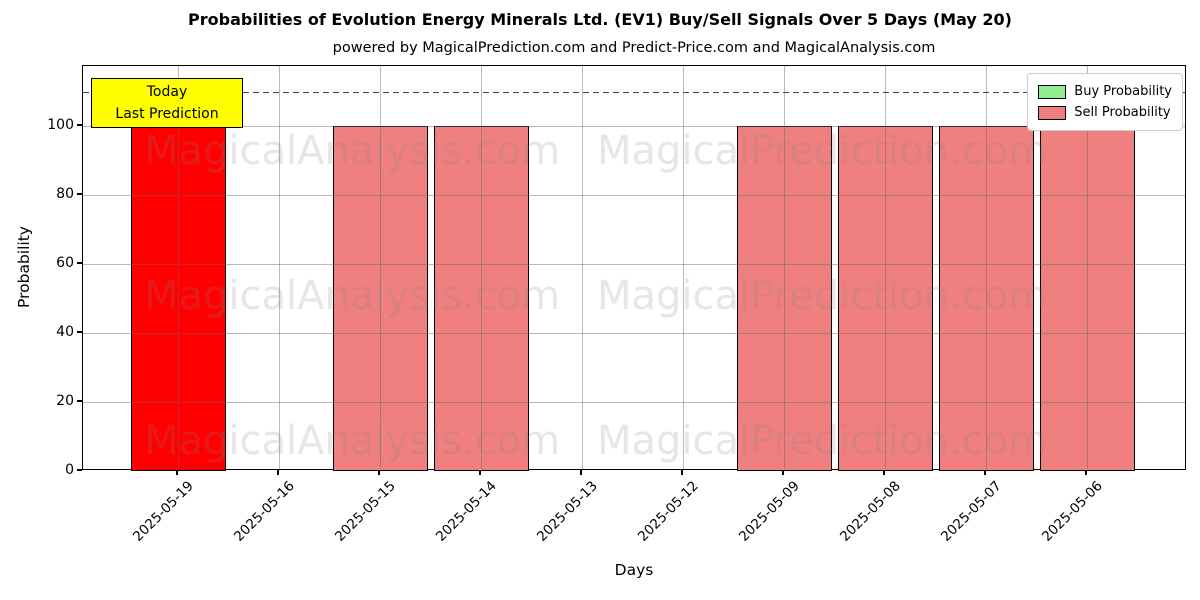 This screenshot has height=600, width=1200. What do you see at coordinates (60, 125) in the screenshot?
I see `y-tick-label: 100` at bounding box center [60, 125].